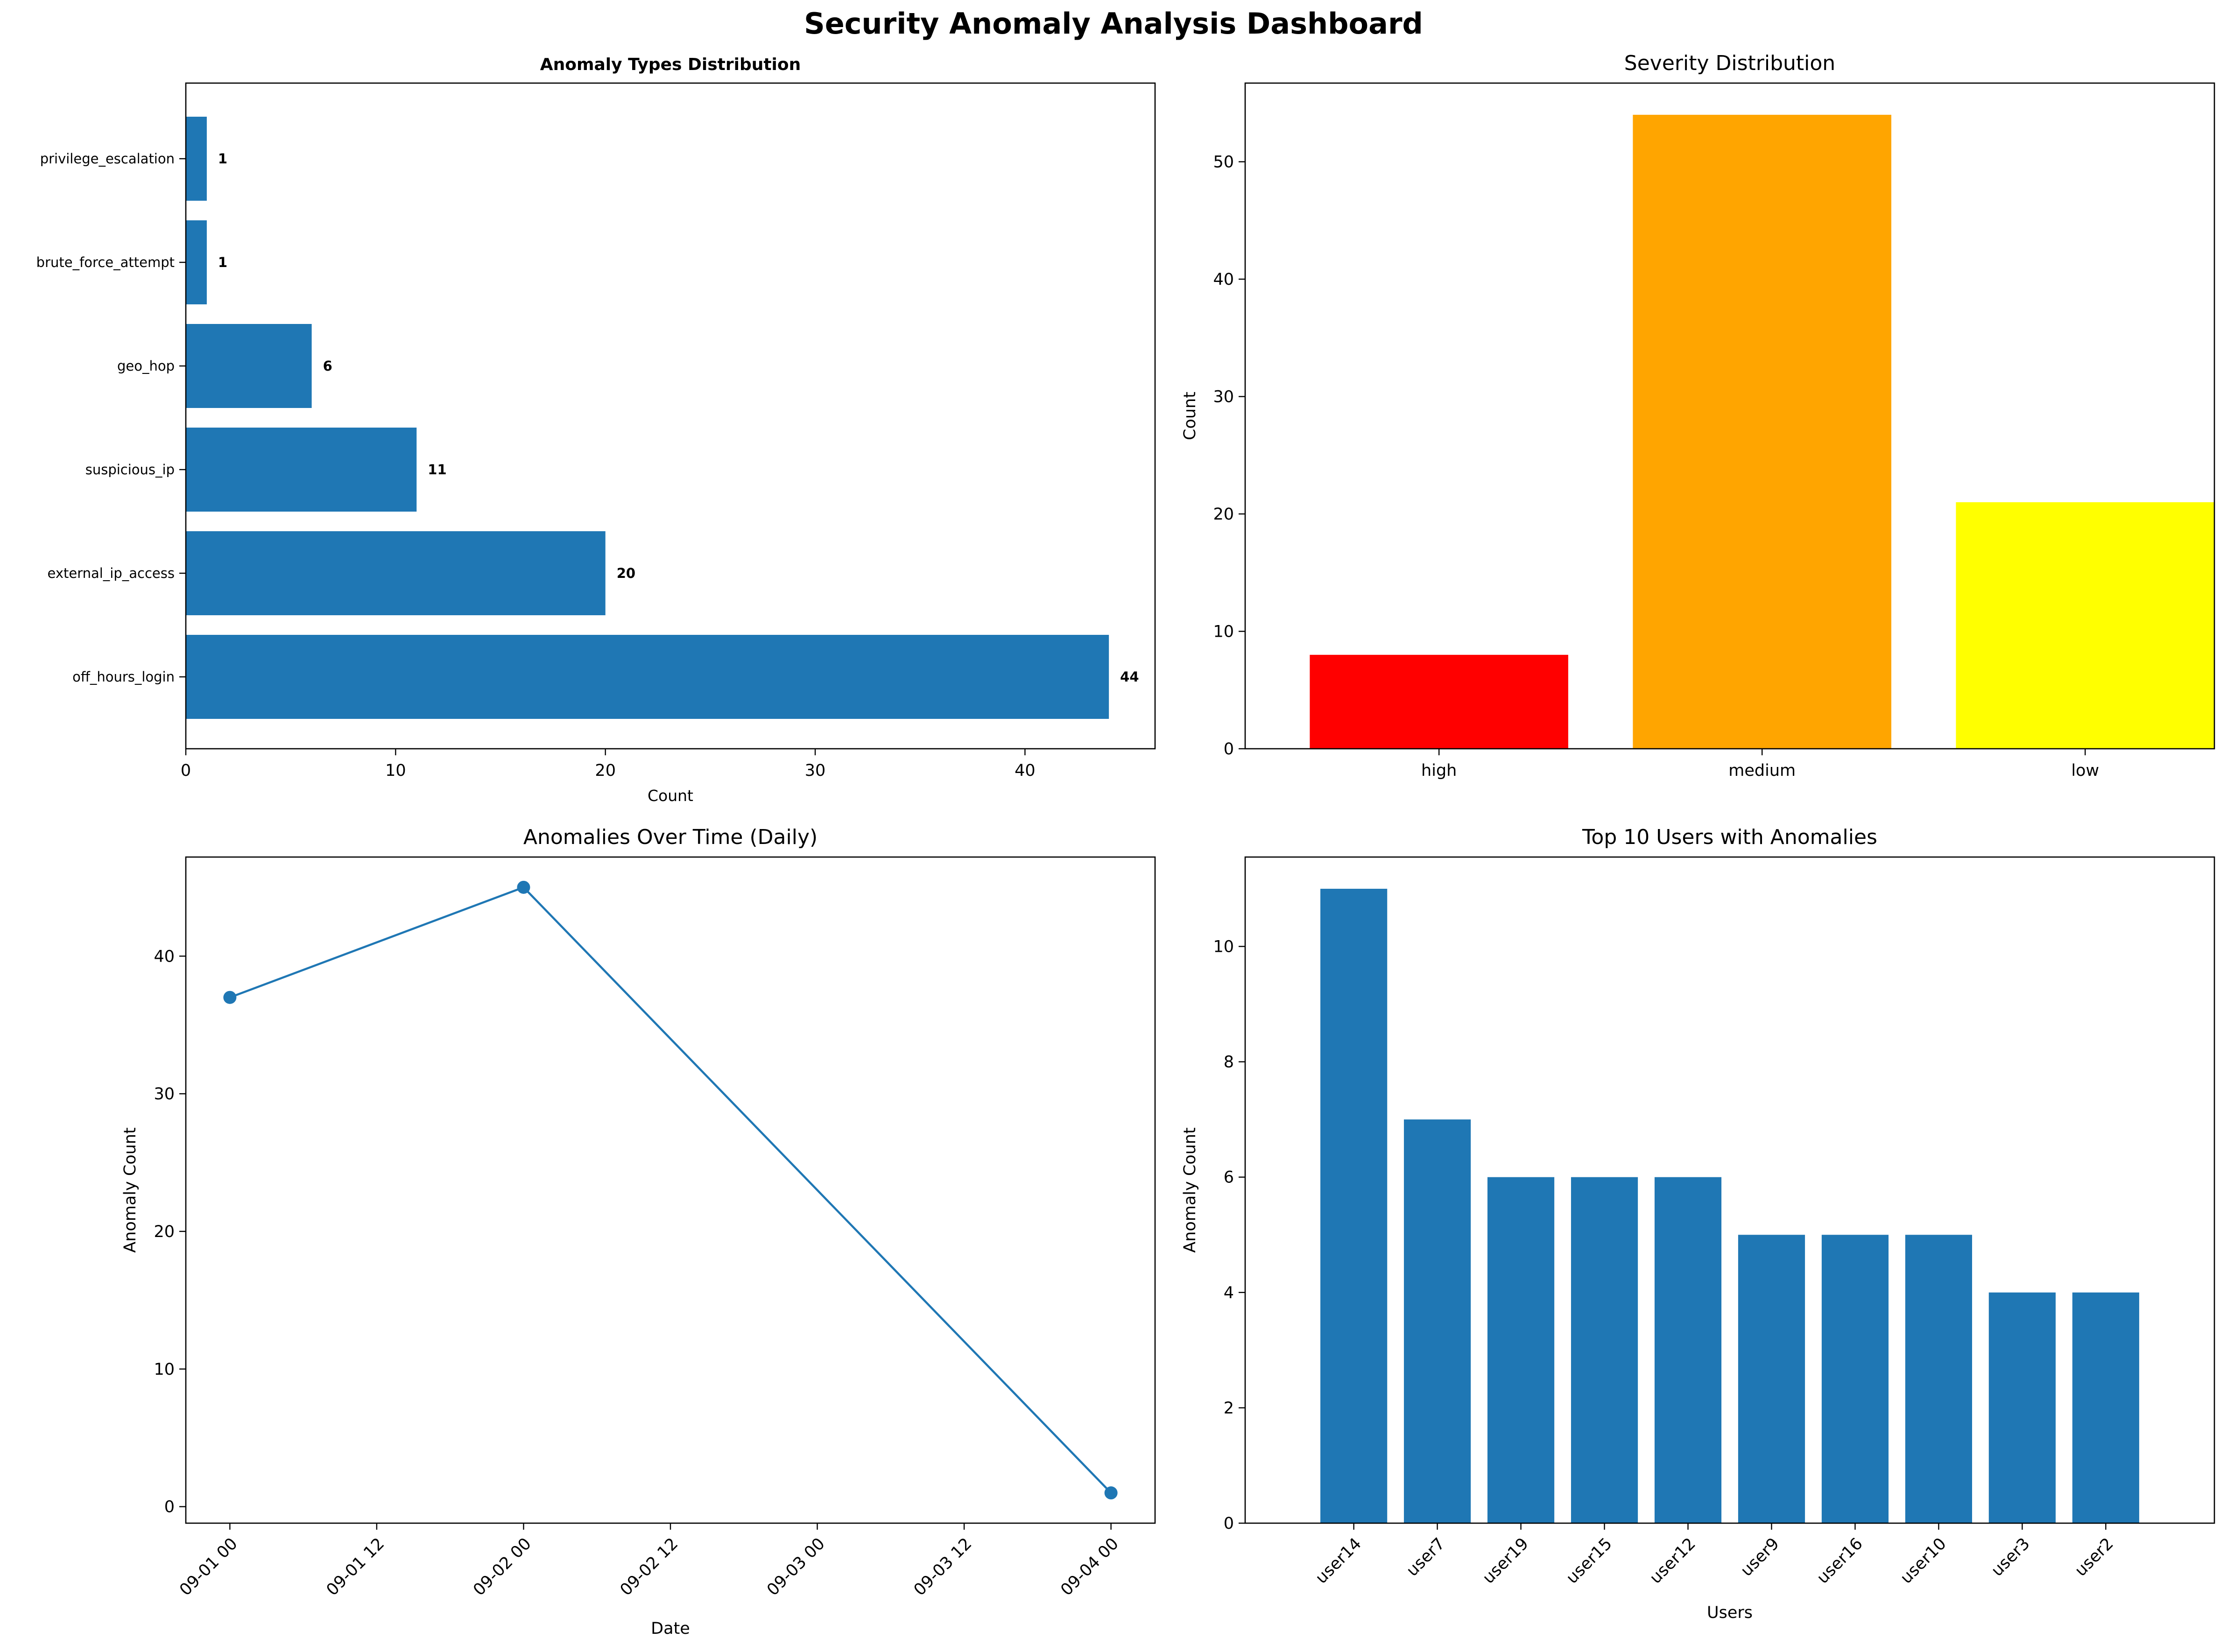 This screenshot has height=1652, width=2227. What do you see at coordinates (1762, 771) in the screenshot?
I see `x-tick-label: medium` at bounding box center [1762, 771].